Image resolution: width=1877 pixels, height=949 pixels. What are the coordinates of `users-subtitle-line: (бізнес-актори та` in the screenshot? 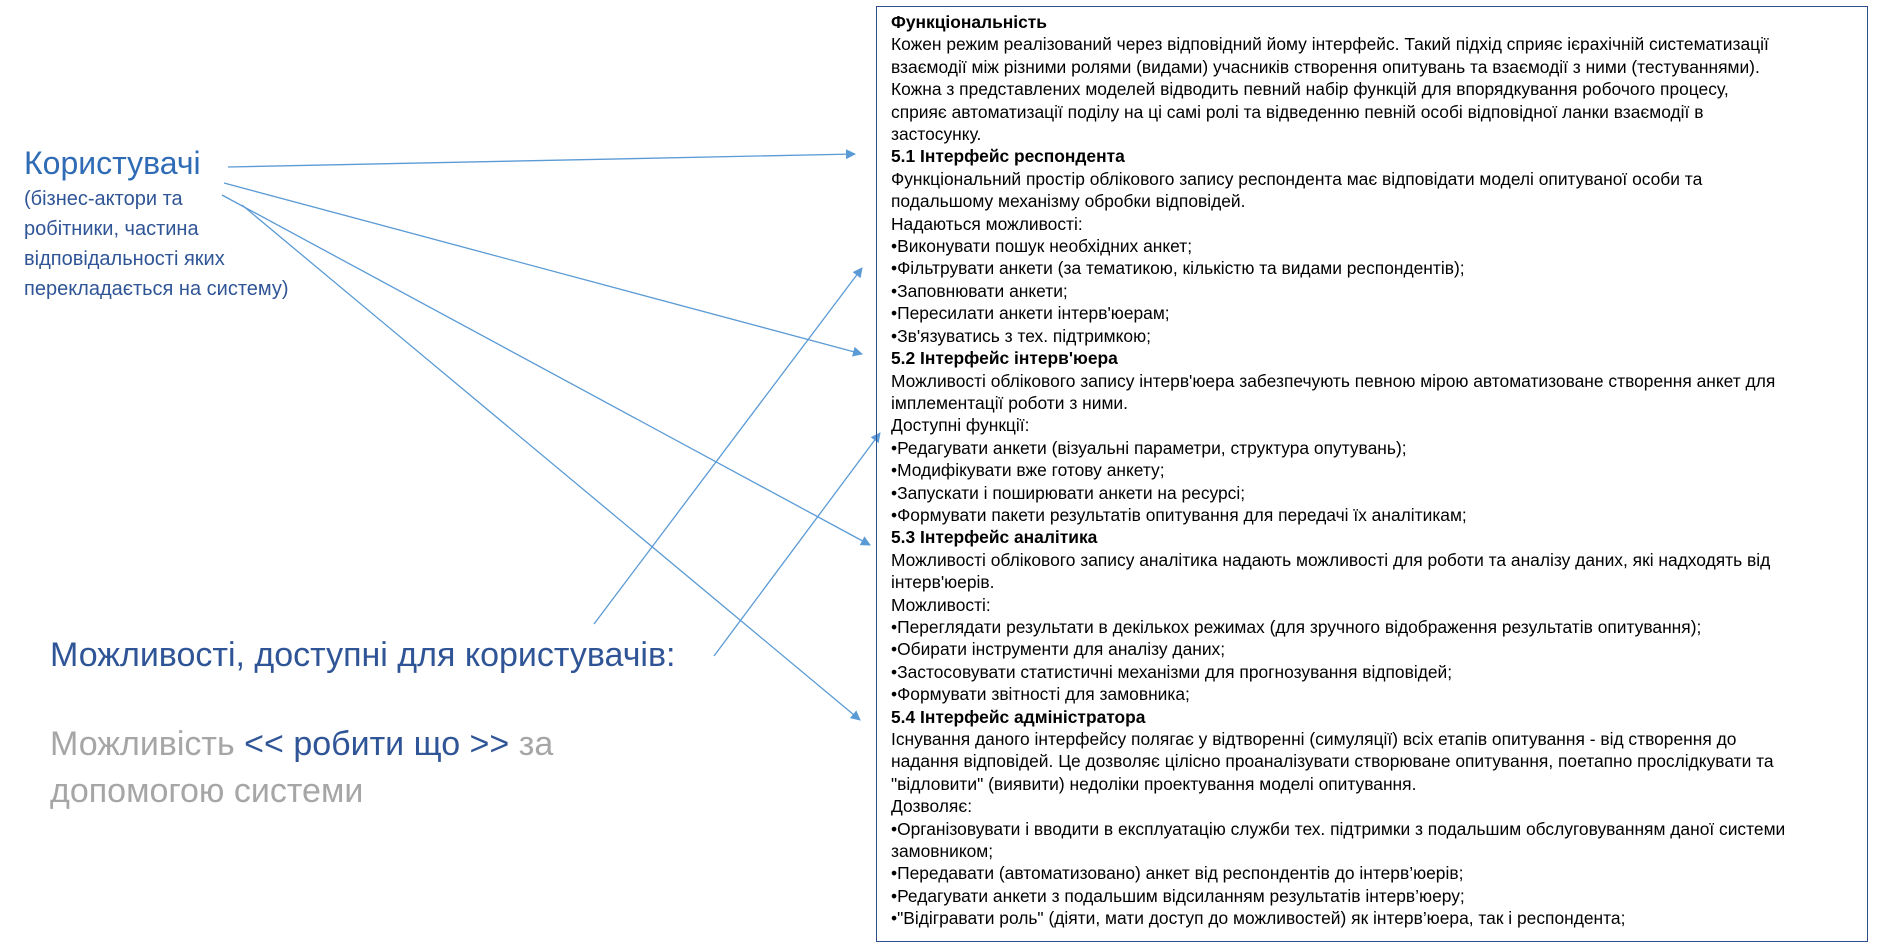 It's located at (103, 199).